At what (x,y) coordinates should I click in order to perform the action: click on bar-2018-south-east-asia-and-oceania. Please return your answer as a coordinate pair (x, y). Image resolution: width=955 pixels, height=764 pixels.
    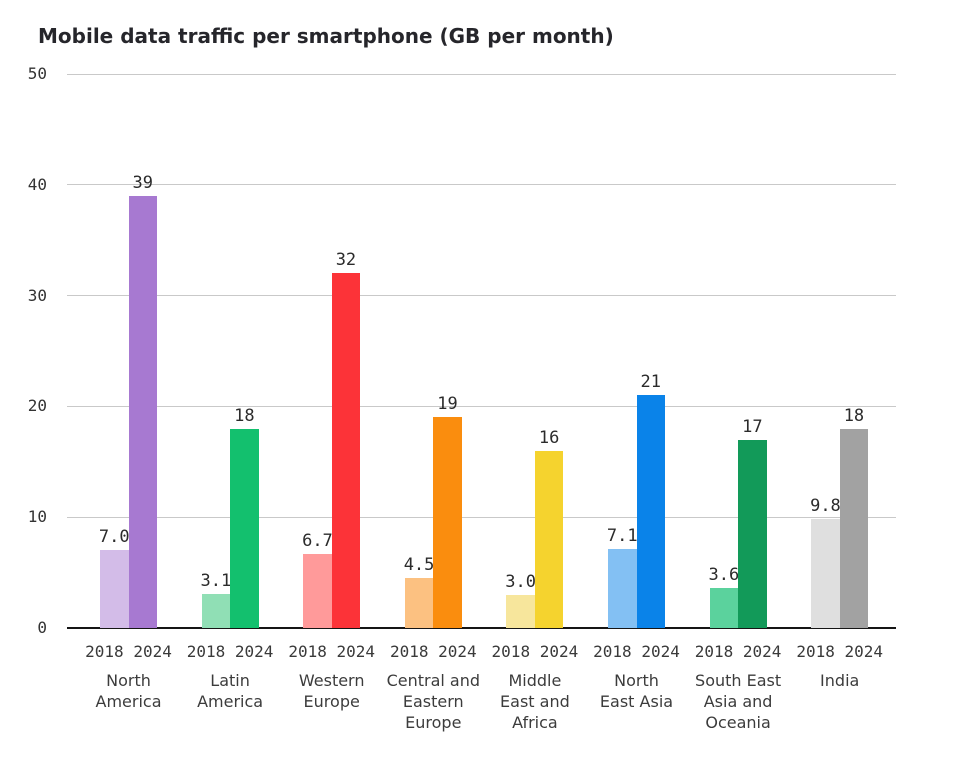
    Looking at the image, I should click on (724, 608).